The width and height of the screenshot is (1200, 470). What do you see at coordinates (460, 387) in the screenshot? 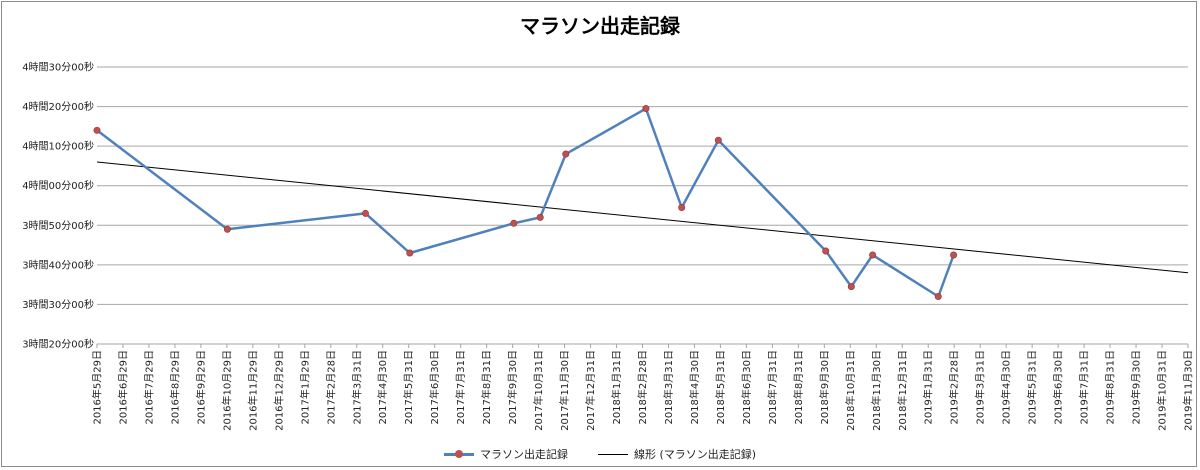
I see `x-tick-label: 2017年7月31日` at bounding box center [460, 387].